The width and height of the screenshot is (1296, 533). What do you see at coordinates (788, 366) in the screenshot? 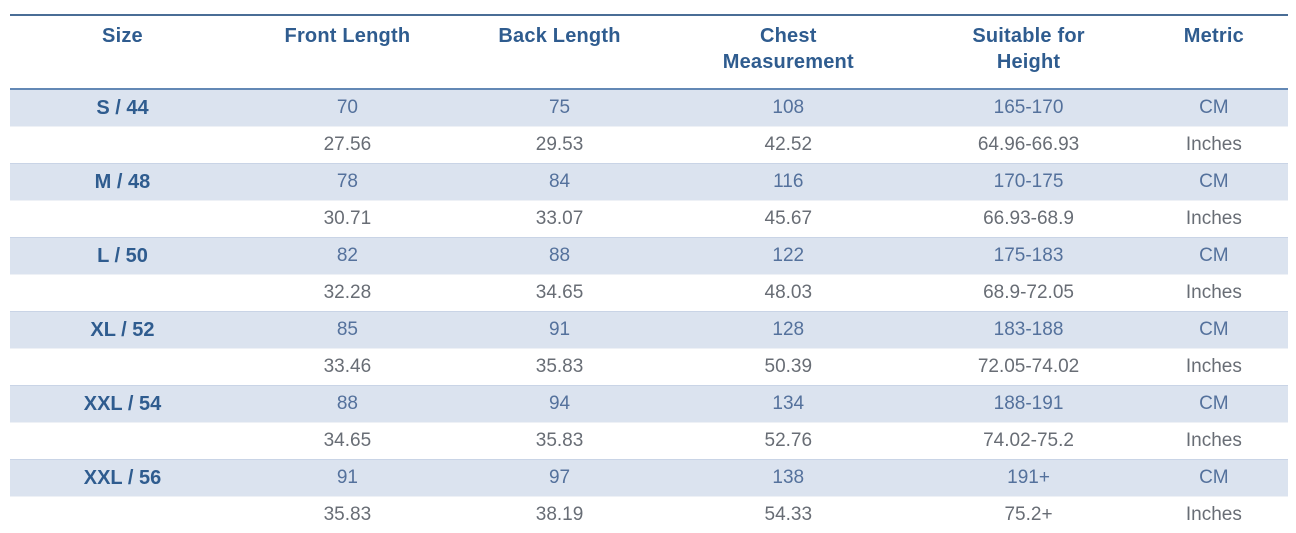
I see `cell-chest: 50.39` at bounding box center [788, 366].